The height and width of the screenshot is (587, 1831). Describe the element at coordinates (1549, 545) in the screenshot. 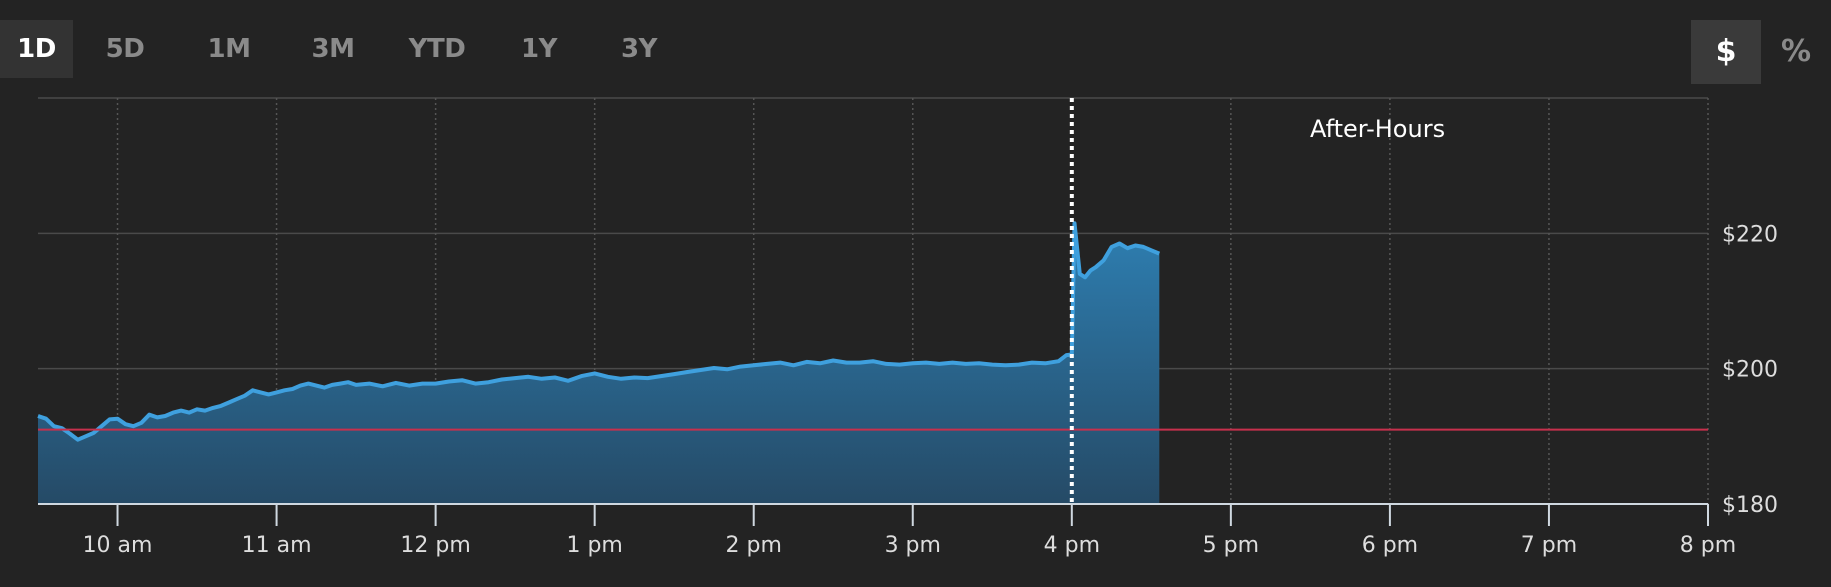

I see `x-tick-label: 7 pm` at that location.